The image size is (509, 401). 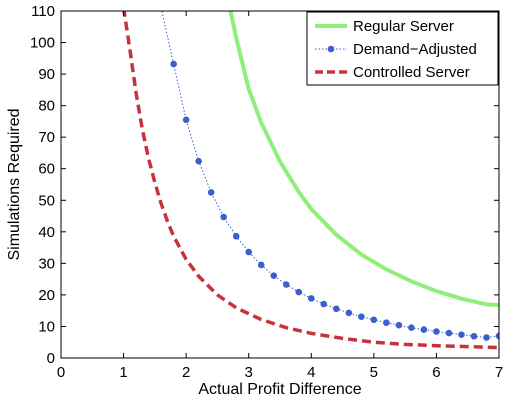 I want to click on x-tick-label: 0, so click(x=61, y=372).